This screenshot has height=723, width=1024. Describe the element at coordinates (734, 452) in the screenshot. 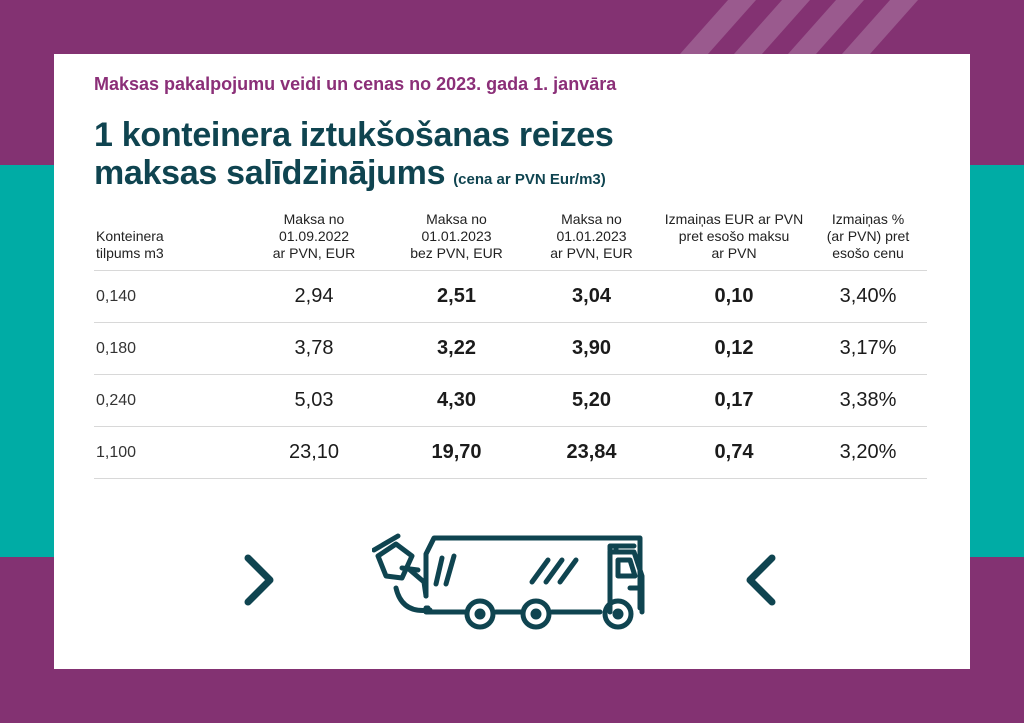

I see `change-eur-cell: 0,74` at that location.